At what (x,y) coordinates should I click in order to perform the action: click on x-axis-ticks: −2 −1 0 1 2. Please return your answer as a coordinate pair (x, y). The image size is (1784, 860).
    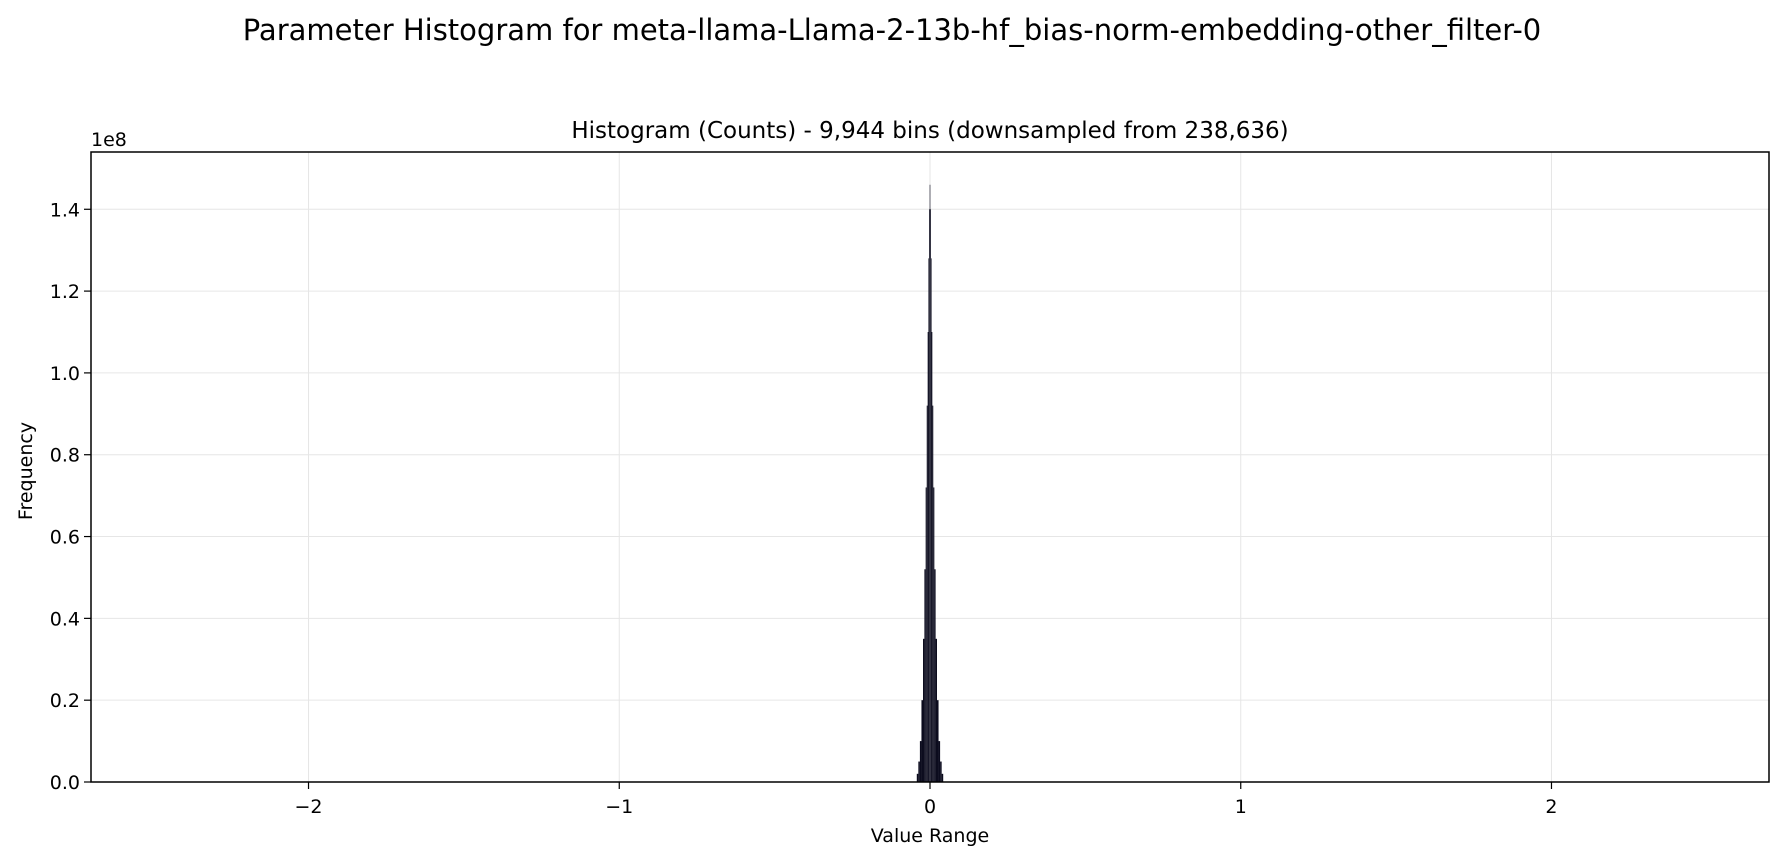
    Looking at the image, I should click on (926, 800).